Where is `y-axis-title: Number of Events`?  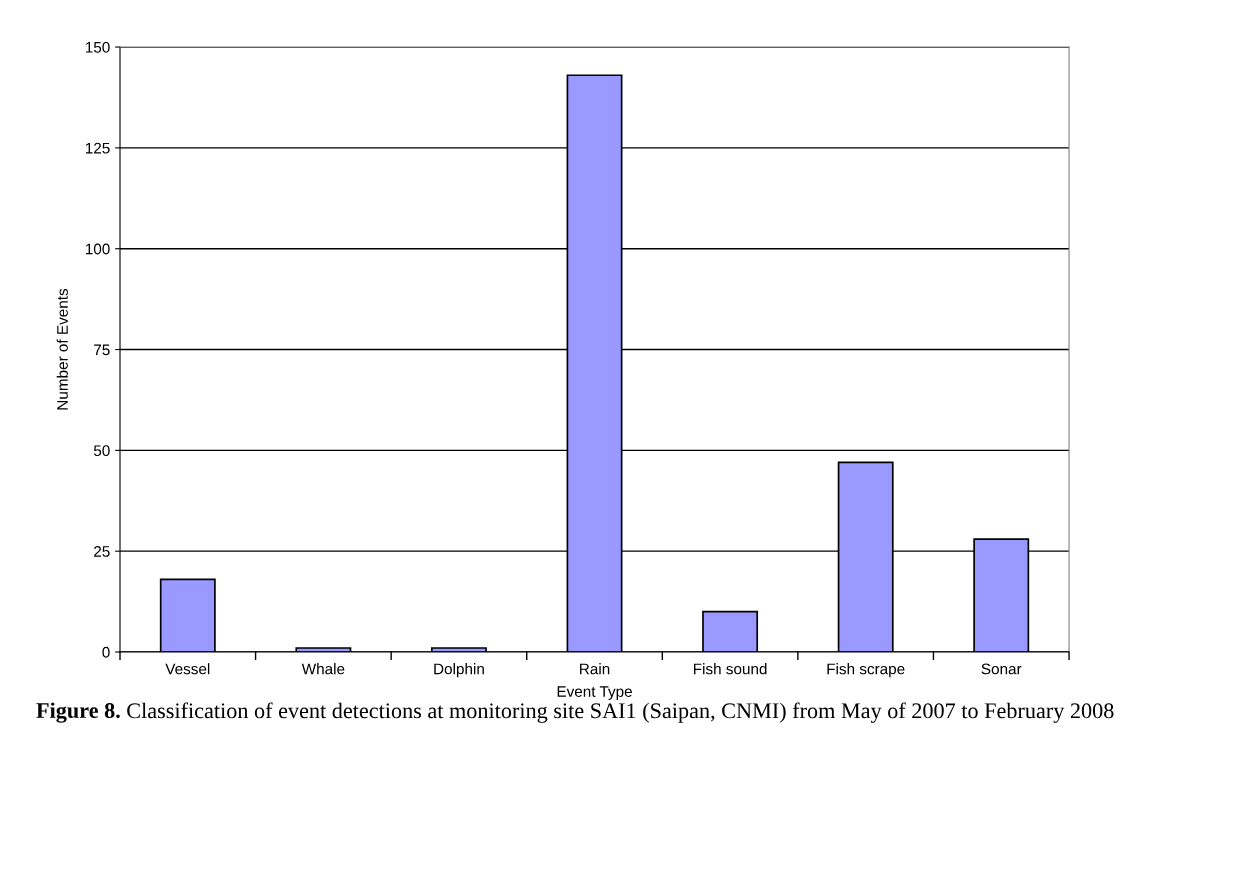 y-axis-title: Number of Events is located at coordinates (62, 349).